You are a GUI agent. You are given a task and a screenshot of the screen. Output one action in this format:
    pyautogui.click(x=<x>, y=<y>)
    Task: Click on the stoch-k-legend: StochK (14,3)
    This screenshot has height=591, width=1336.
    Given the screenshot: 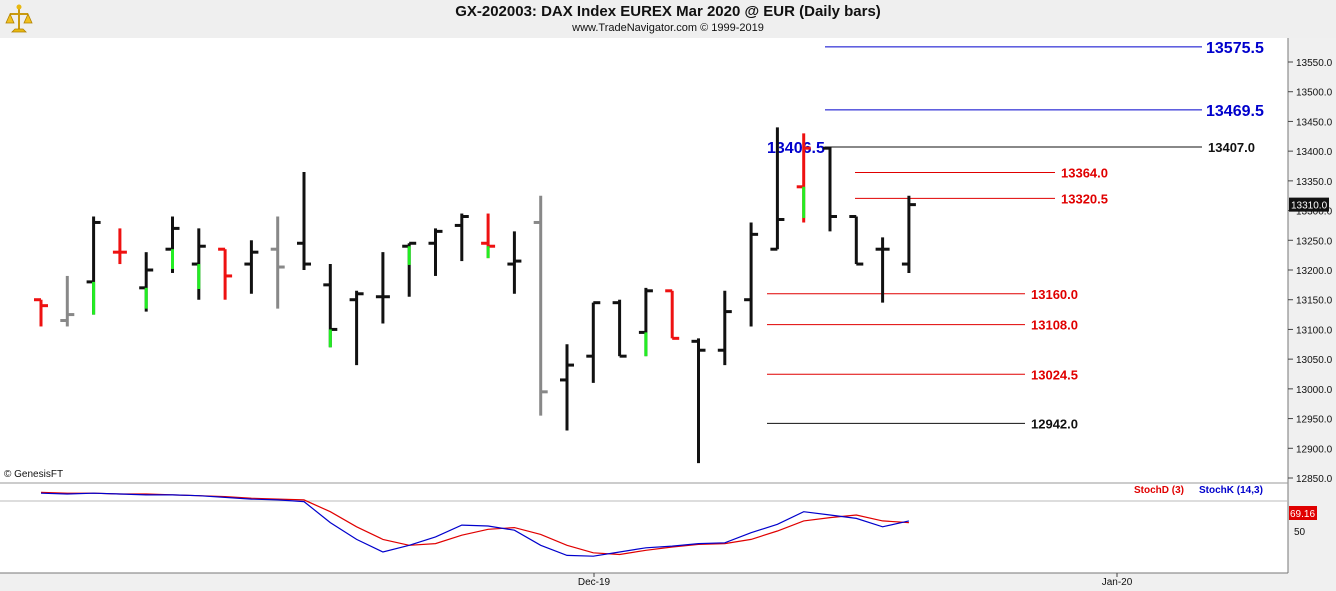 What is the action you would take?
    pyautogui.click(x=1231, y=490)
    